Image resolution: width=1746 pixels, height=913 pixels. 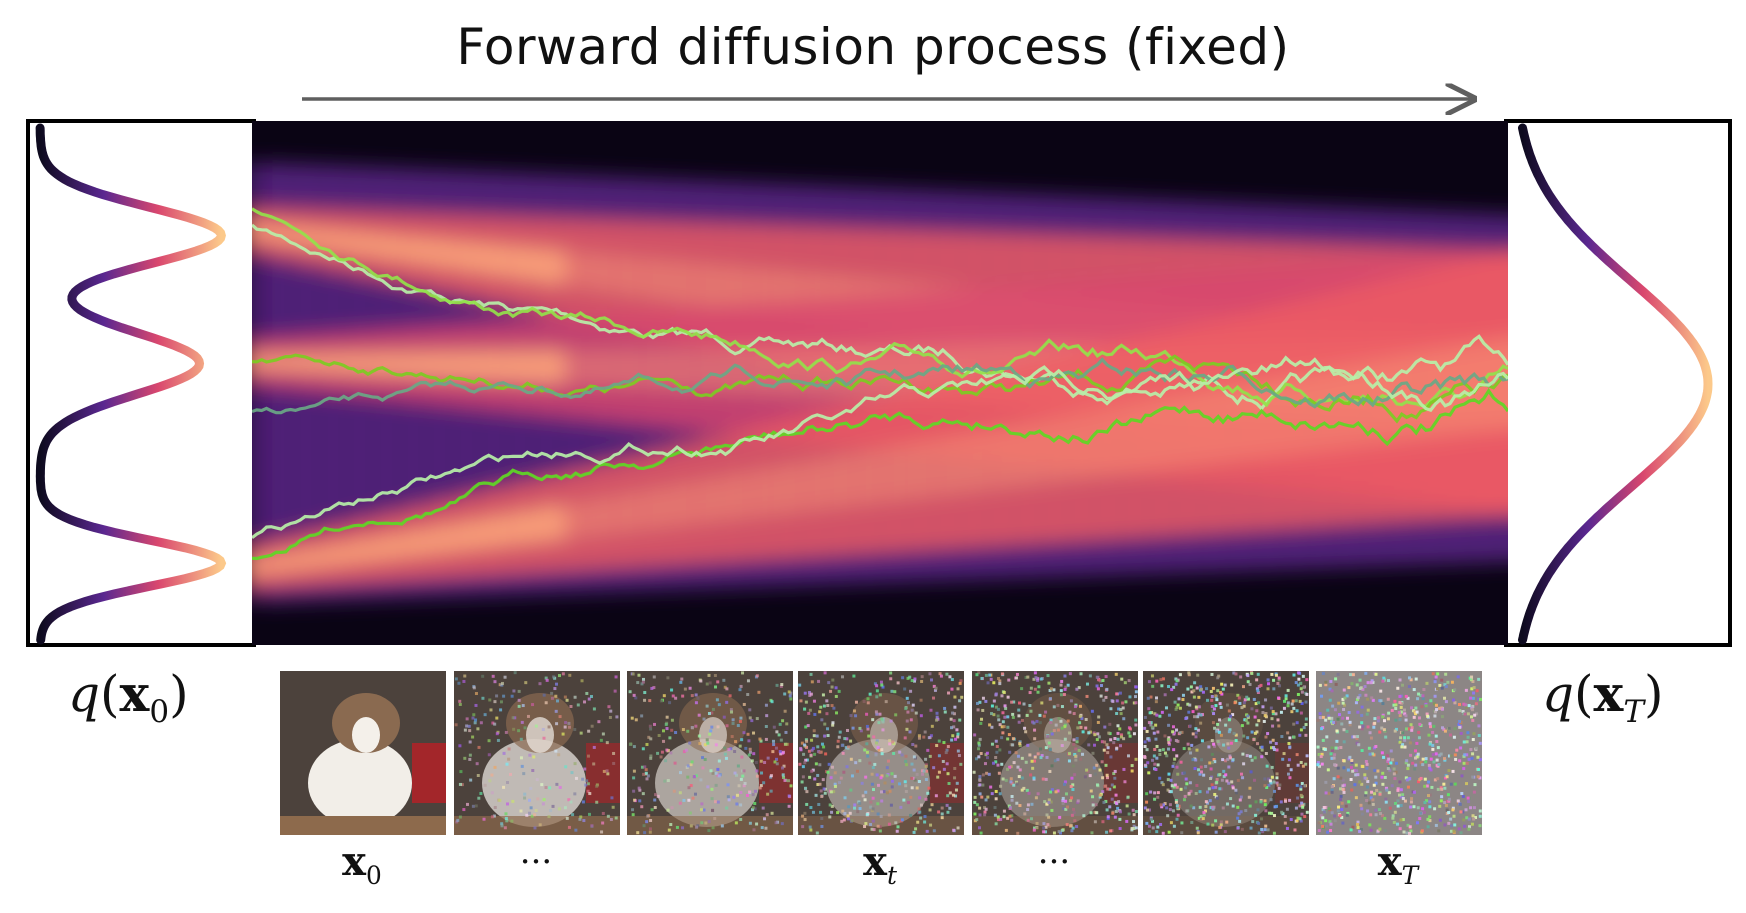 What do you see at coordinates (880, 864) in the screenshot?
I see `thumbnail-label: xt` at bounding box center [880, 864].